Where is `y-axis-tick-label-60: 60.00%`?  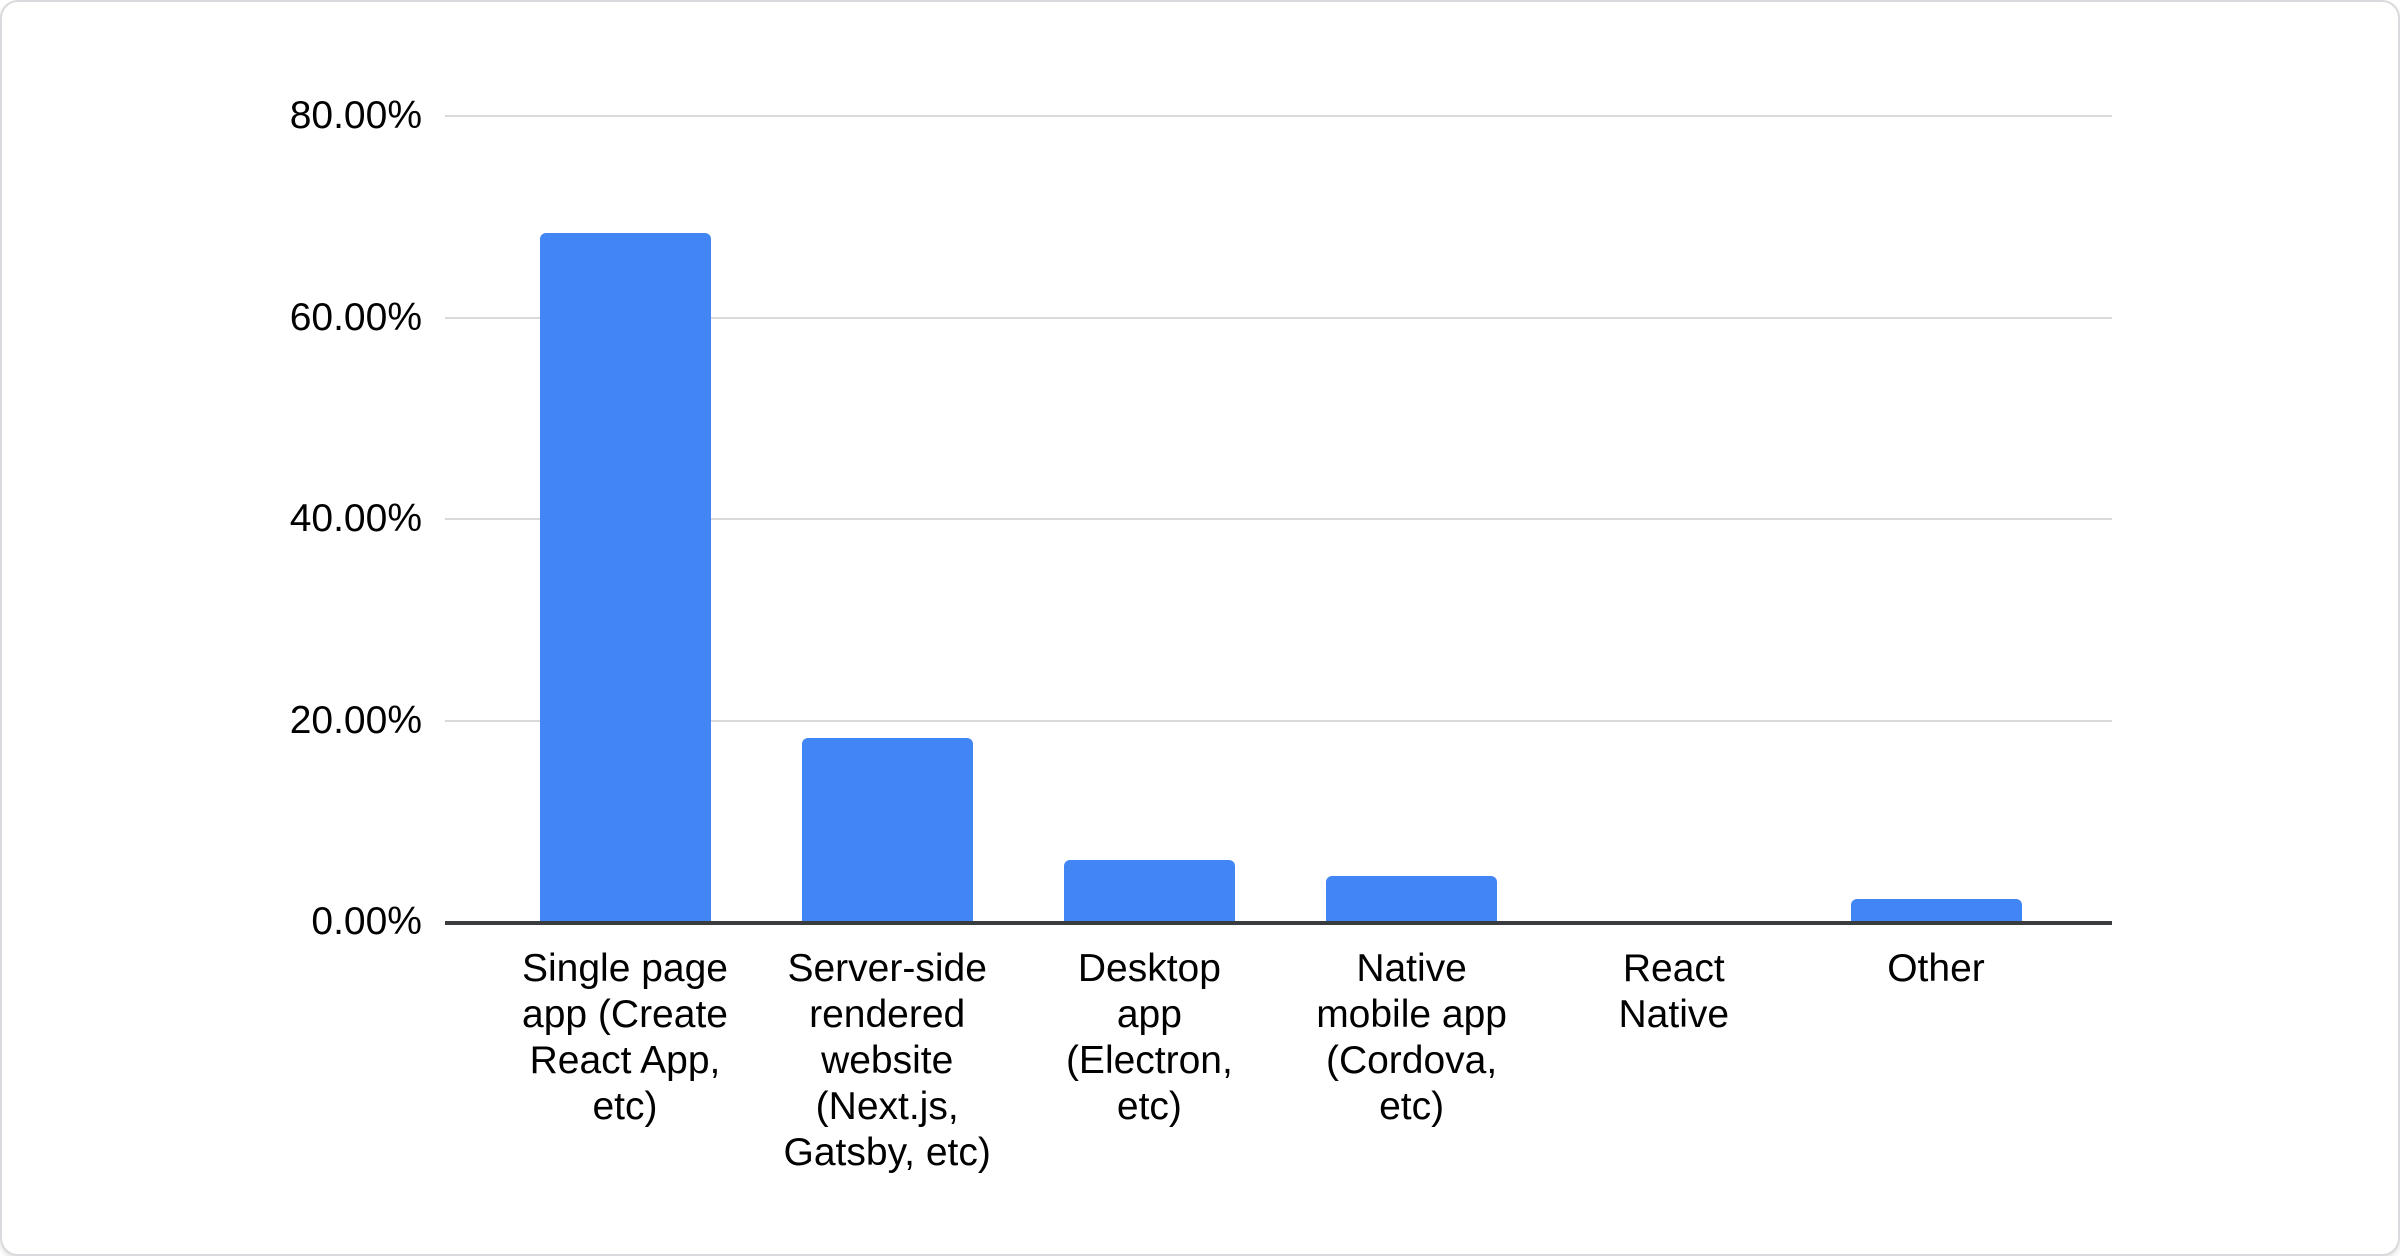 y-axis-tick-label-60: 60.00% is located at coordinates (355, 317).